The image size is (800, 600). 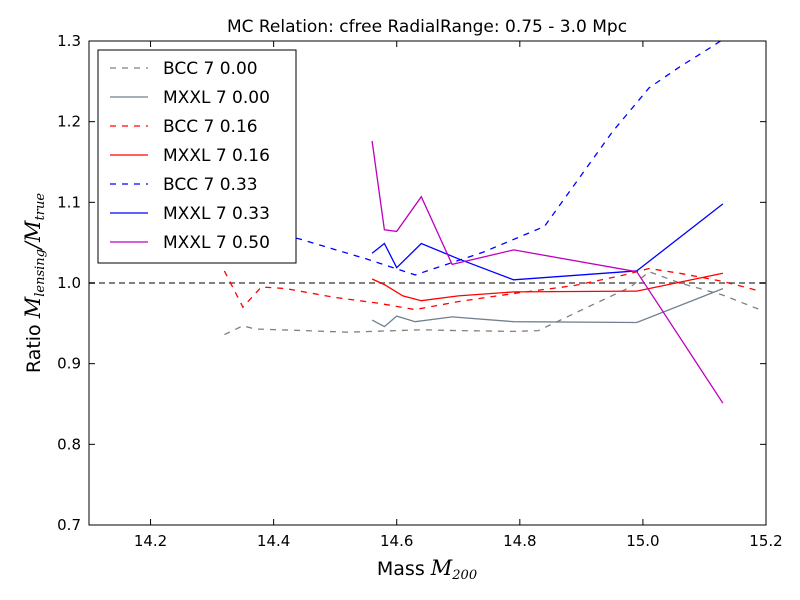 I want to click on x-axis-label-text: Mass M200, so click(x=427, y=569).